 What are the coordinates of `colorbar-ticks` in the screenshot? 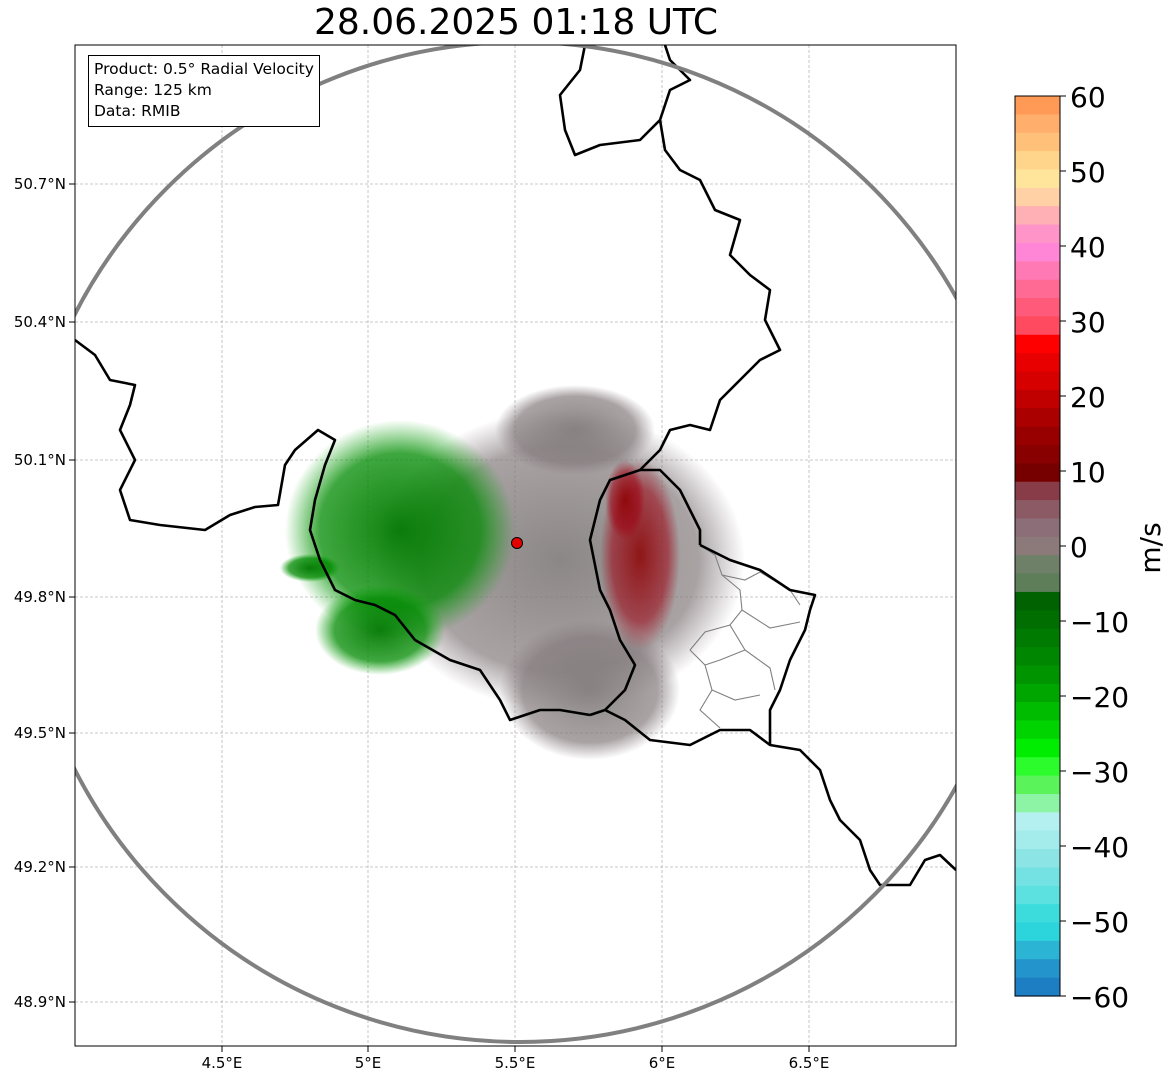 It's located at (1063, 546).